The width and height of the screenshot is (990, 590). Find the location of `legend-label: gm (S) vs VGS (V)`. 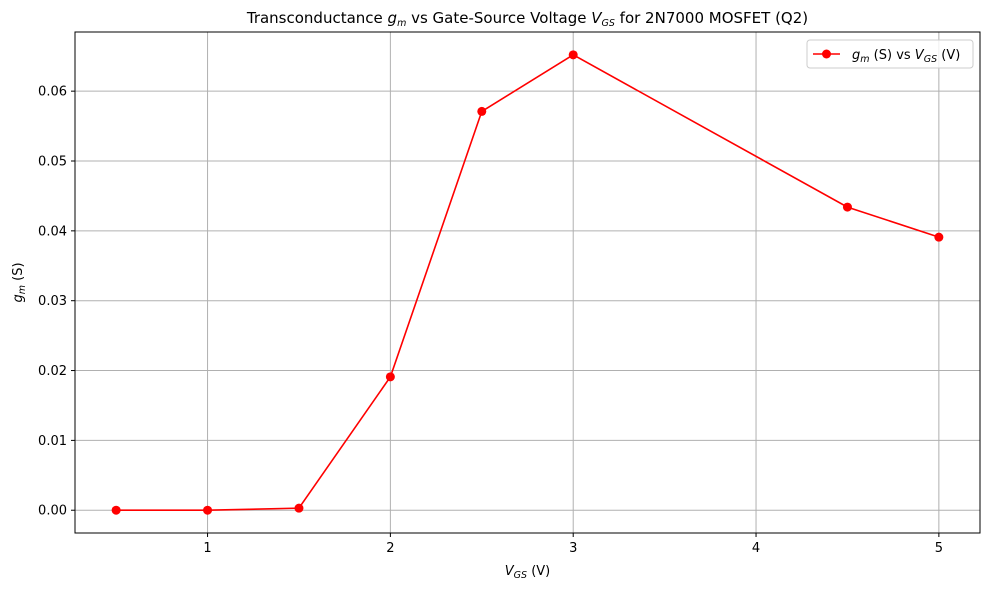

legend-label: gm (S) vs VGS (V) is located at coordinates (906, 56).